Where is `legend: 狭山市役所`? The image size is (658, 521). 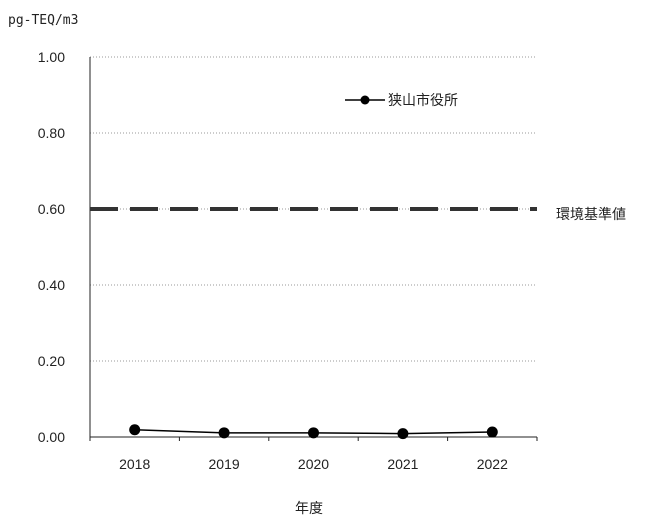
legend: 狭山市役所 is located at coordinates (401, 100).